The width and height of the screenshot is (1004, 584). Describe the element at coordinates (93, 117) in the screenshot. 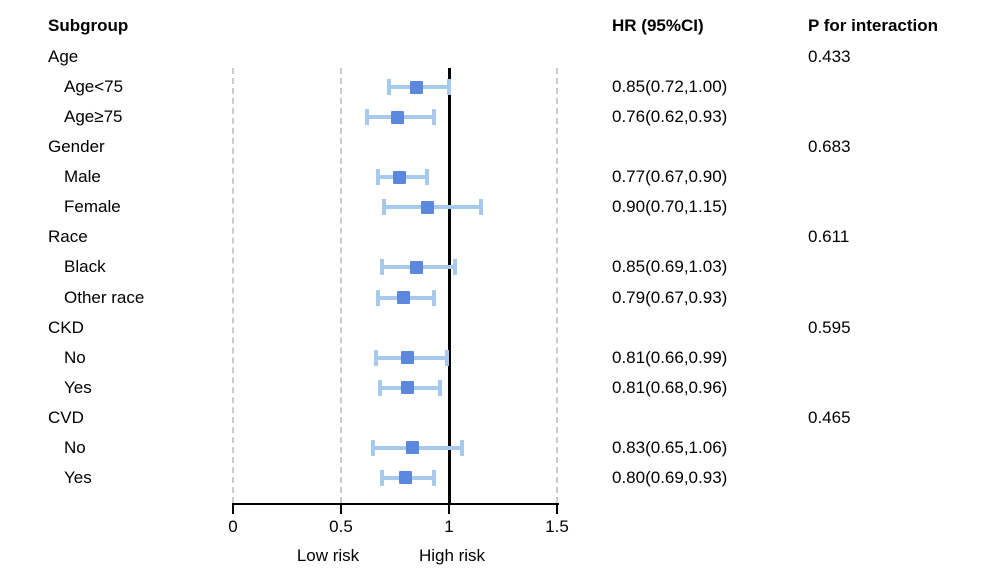

I see `row-label-age-75: Age≥75` at that location.